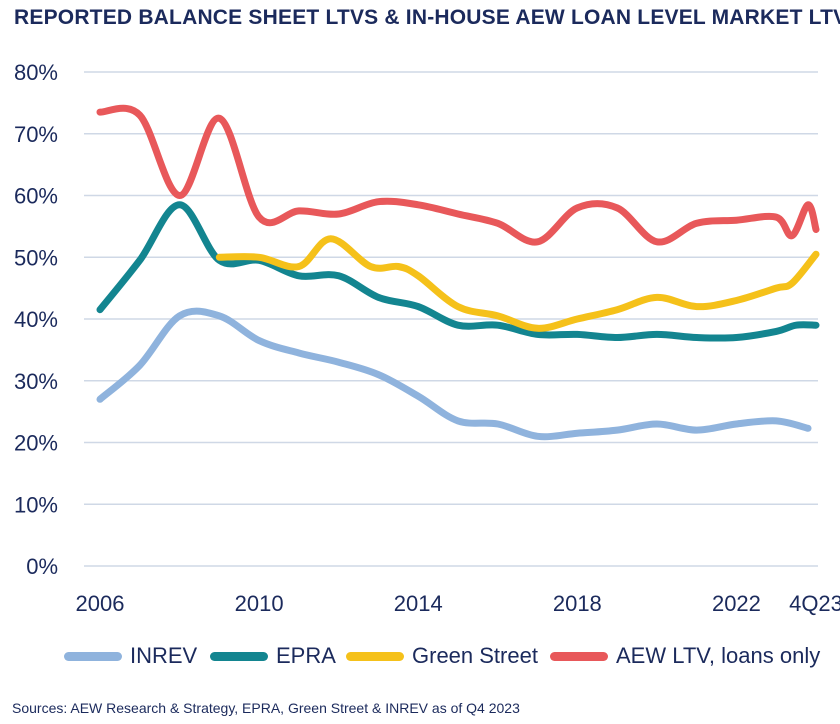  What do you see at coordinates (458, 603) in the screenshot?
I see `x-axis-ticks: 2006 2010 2014 2018 2022 4Q23` at bounding box center [458, 603].